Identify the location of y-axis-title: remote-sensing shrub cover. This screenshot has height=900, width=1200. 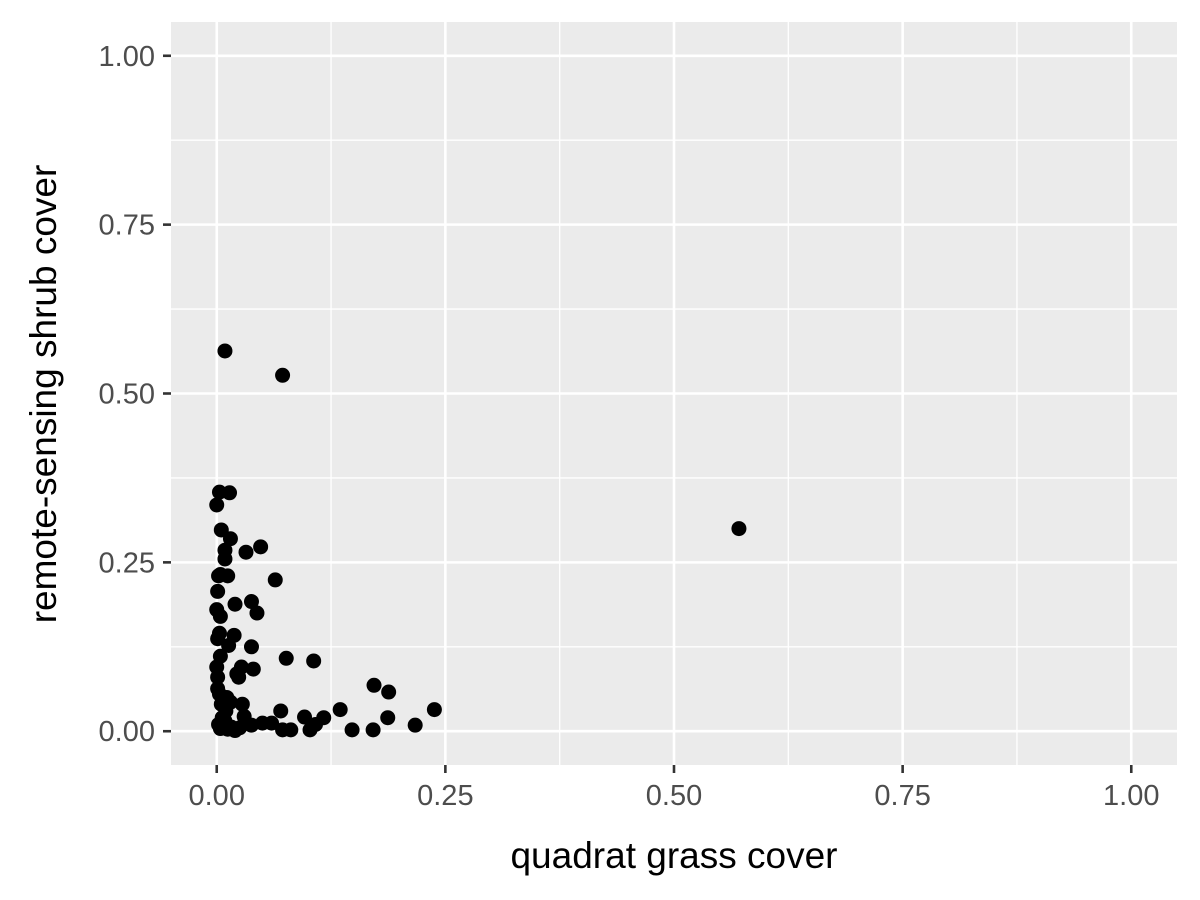
(43, 394).